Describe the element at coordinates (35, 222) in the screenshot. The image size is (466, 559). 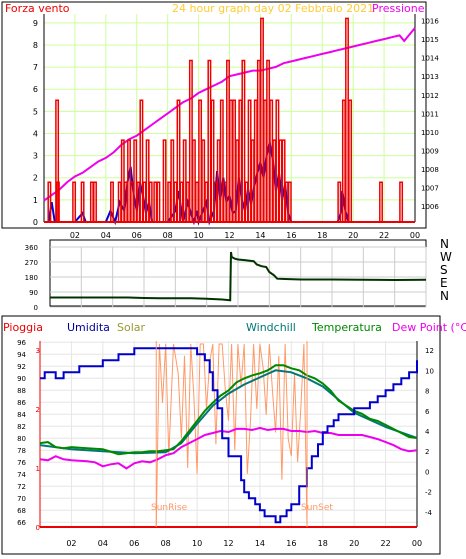
I see `wind-left-tick: 0` at that location.